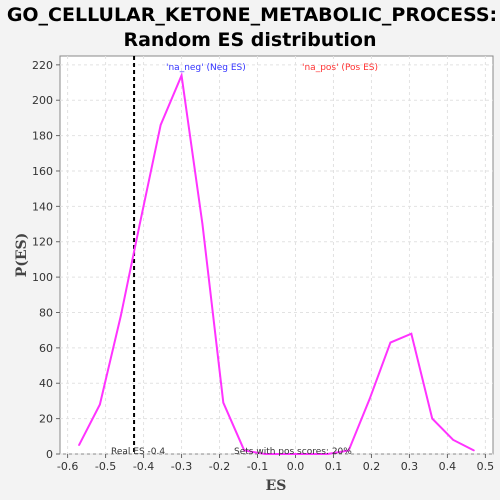 This screenshot has width=500, height=500. I want to click on y-tick-label: 20, so click(46, 419).